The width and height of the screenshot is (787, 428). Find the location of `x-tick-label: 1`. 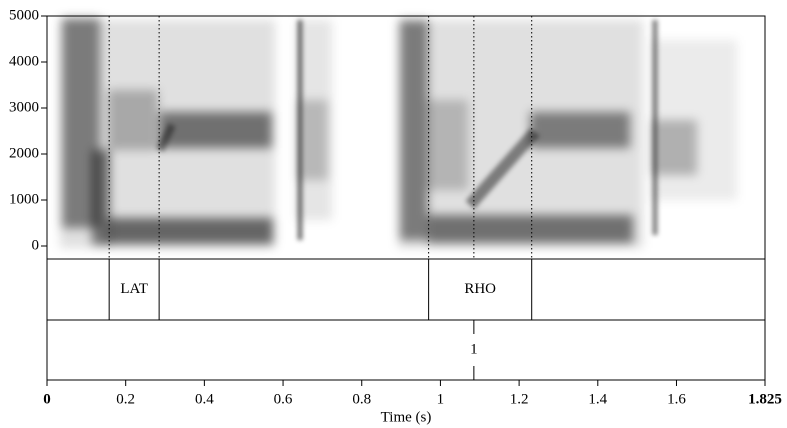

x-tick-label: 1 is located at coordinates (441, 399).